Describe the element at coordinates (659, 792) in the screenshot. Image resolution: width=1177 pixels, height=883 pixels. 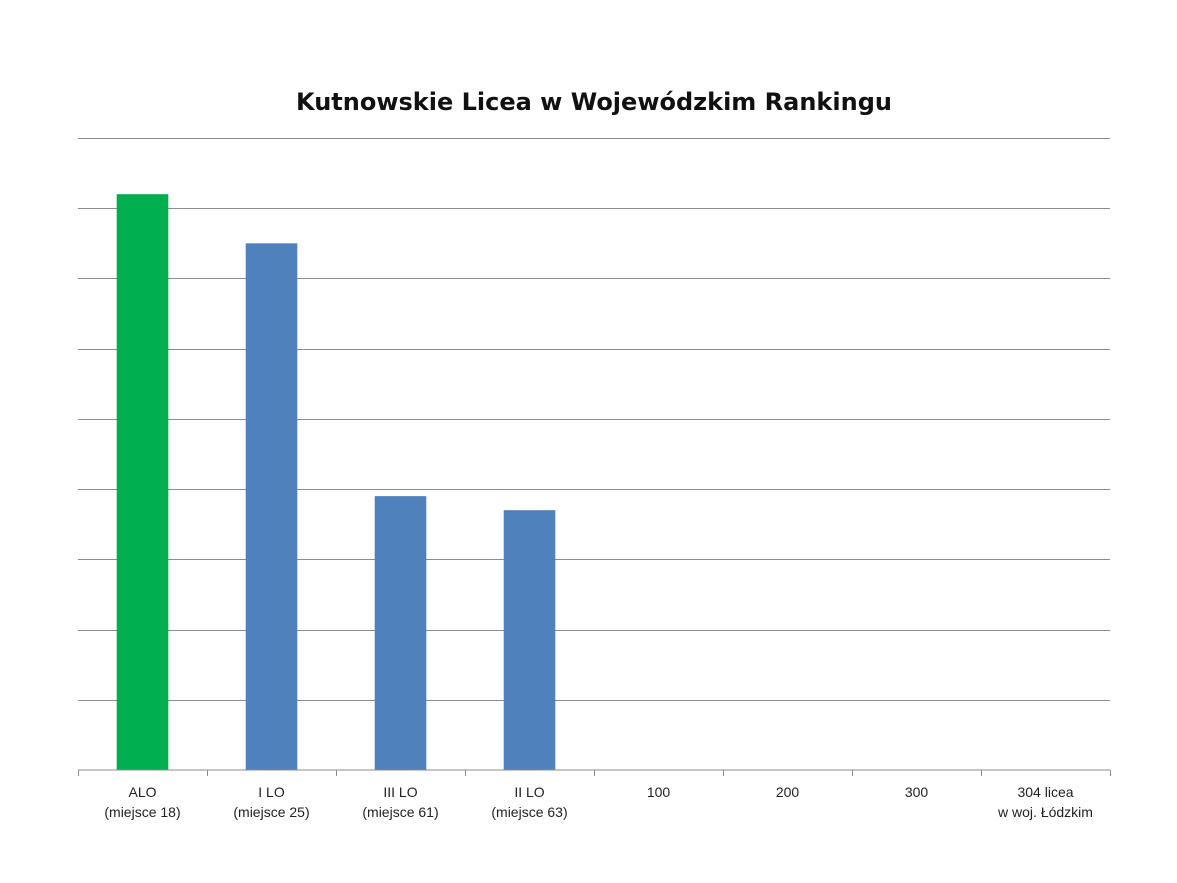
I see `x-tick-label: 100` at that location.